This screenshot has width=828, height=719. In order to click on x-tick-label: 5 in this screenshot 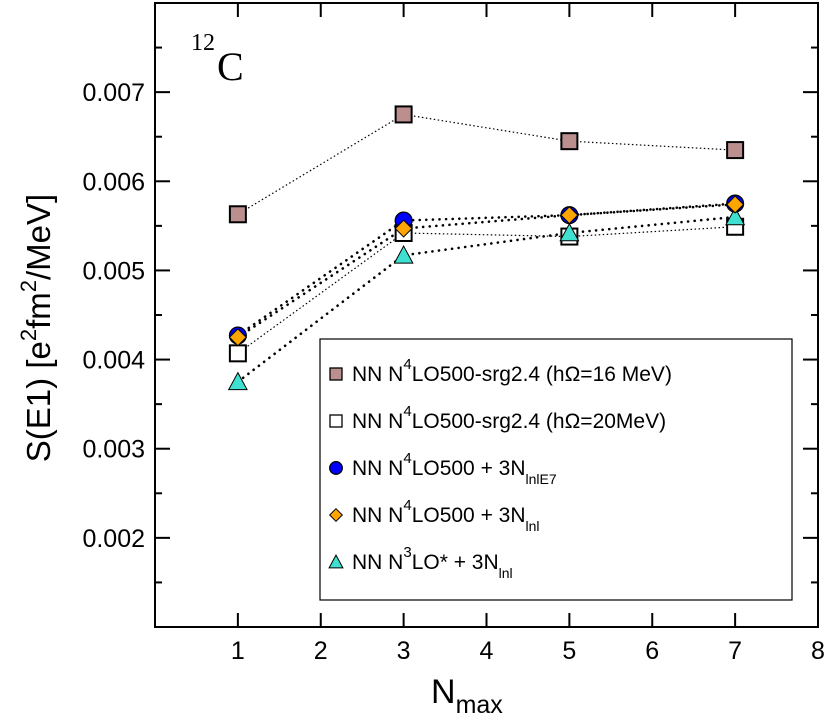, I will do `click(569, 651)`.